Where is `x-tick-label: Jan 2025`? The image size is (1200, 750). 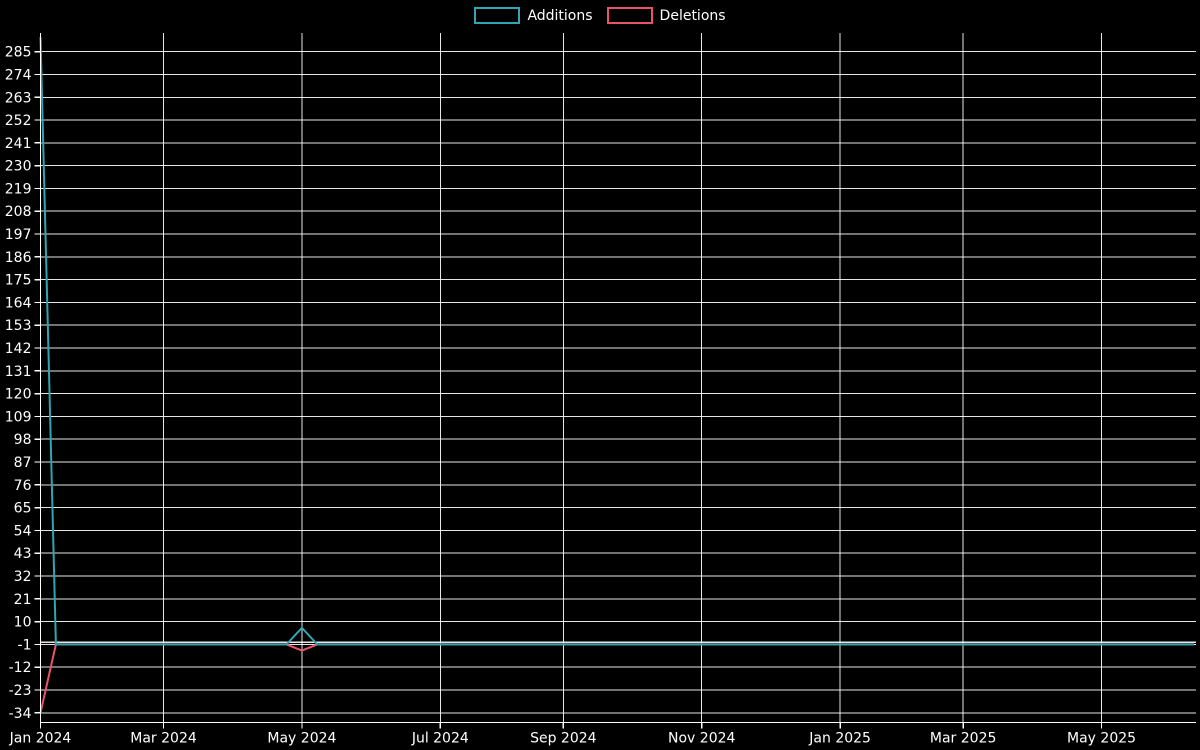 x-tick-label: Jan 2025 is located at coordinates (839, 739).